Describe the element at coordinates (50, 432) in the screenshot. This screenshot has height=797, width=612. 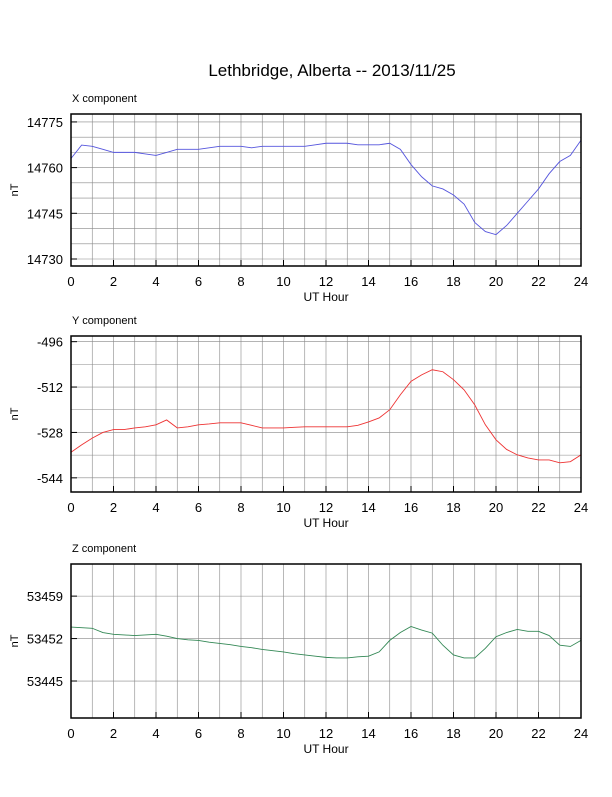
I see `y-tick-label: -528` at that location.